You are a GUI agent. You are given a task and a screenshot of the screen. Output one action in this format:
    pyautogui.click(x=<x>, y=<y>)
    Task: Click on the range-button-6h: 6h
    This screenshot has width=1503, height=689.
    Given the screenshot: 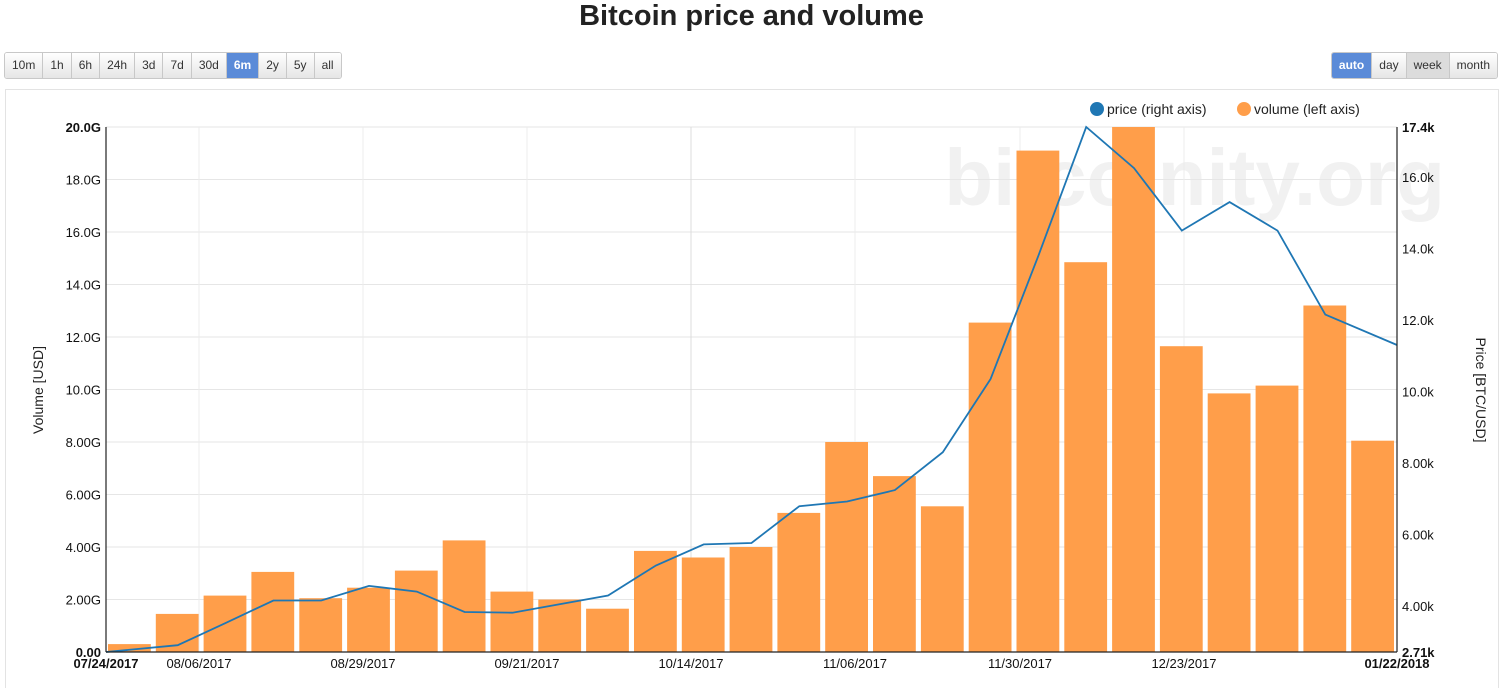 What is the action you would take?
    pyautogui.click(x=85, y=65)
    